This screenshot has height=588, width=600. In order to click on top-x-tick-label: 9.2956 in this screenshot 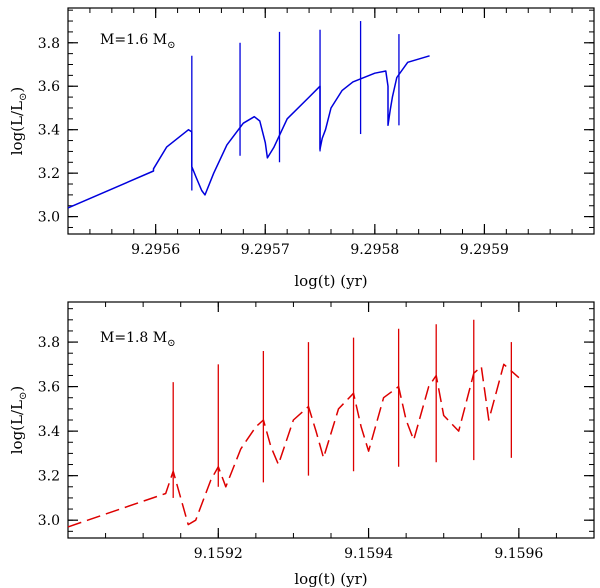, I will do `click(155, 250)`.